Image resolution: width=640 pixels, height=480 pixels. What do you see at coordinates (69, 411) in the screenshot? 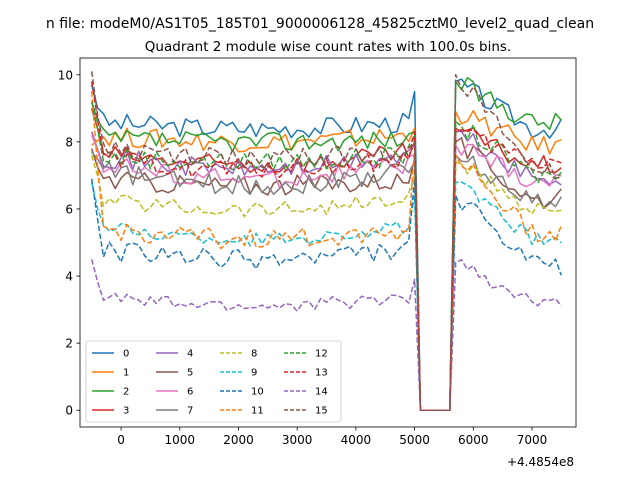
I see `y-tick-label: 0` at bounding box center [69, 411].